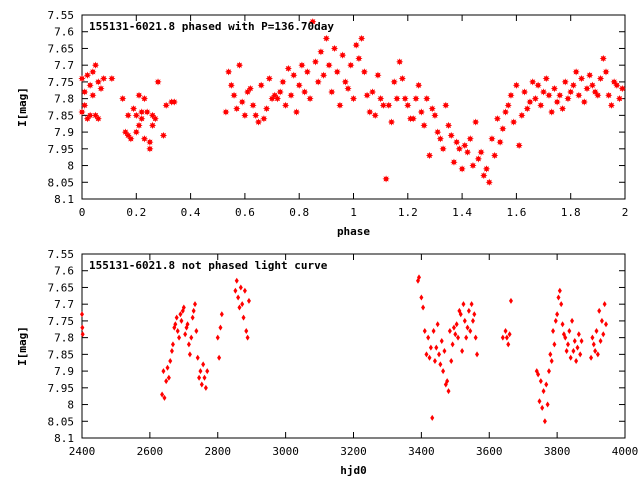 The height and width of the screenshot is (480, 640). Describe the element at coordinates (299, 212) in the screenshot. I see `x-tick-label: 0.8` at that location.